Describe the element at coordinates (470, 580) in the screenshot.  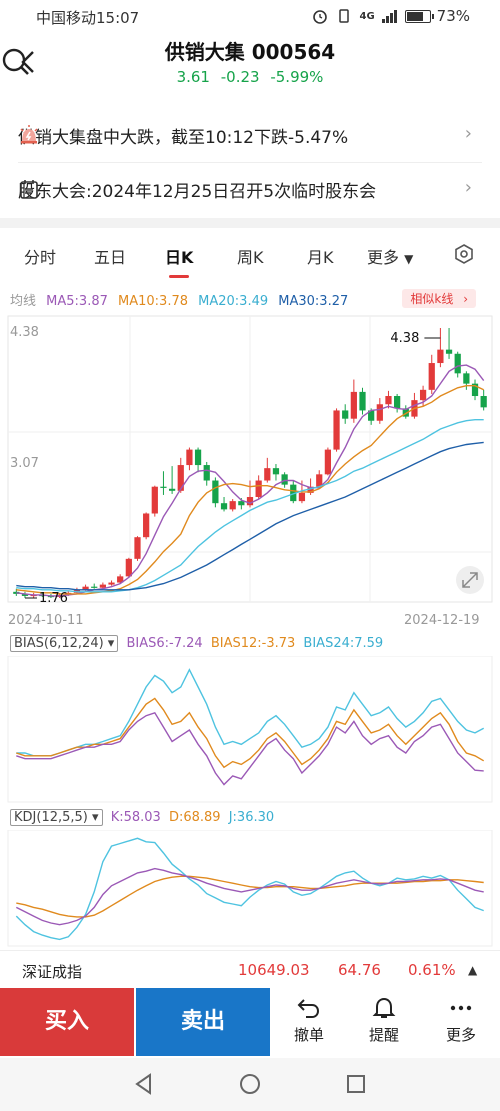
I see `expand-icon` at that location.